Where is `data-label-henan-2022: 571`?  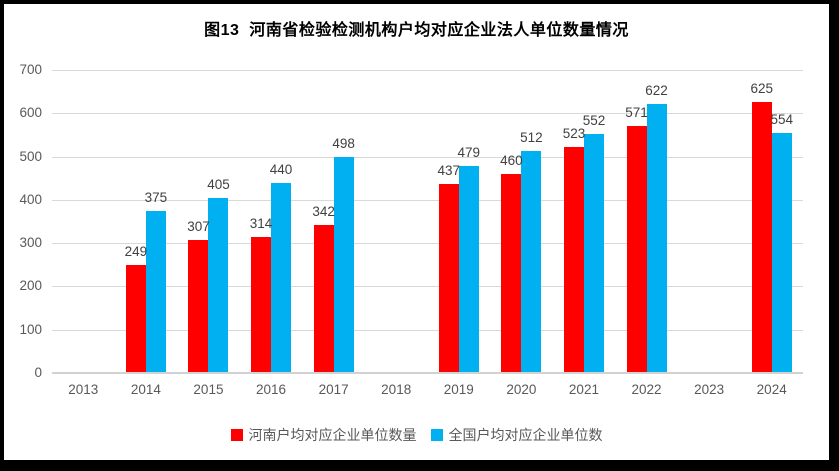
data-label-henan-2022: 571 is located at coordinates (636, 112).